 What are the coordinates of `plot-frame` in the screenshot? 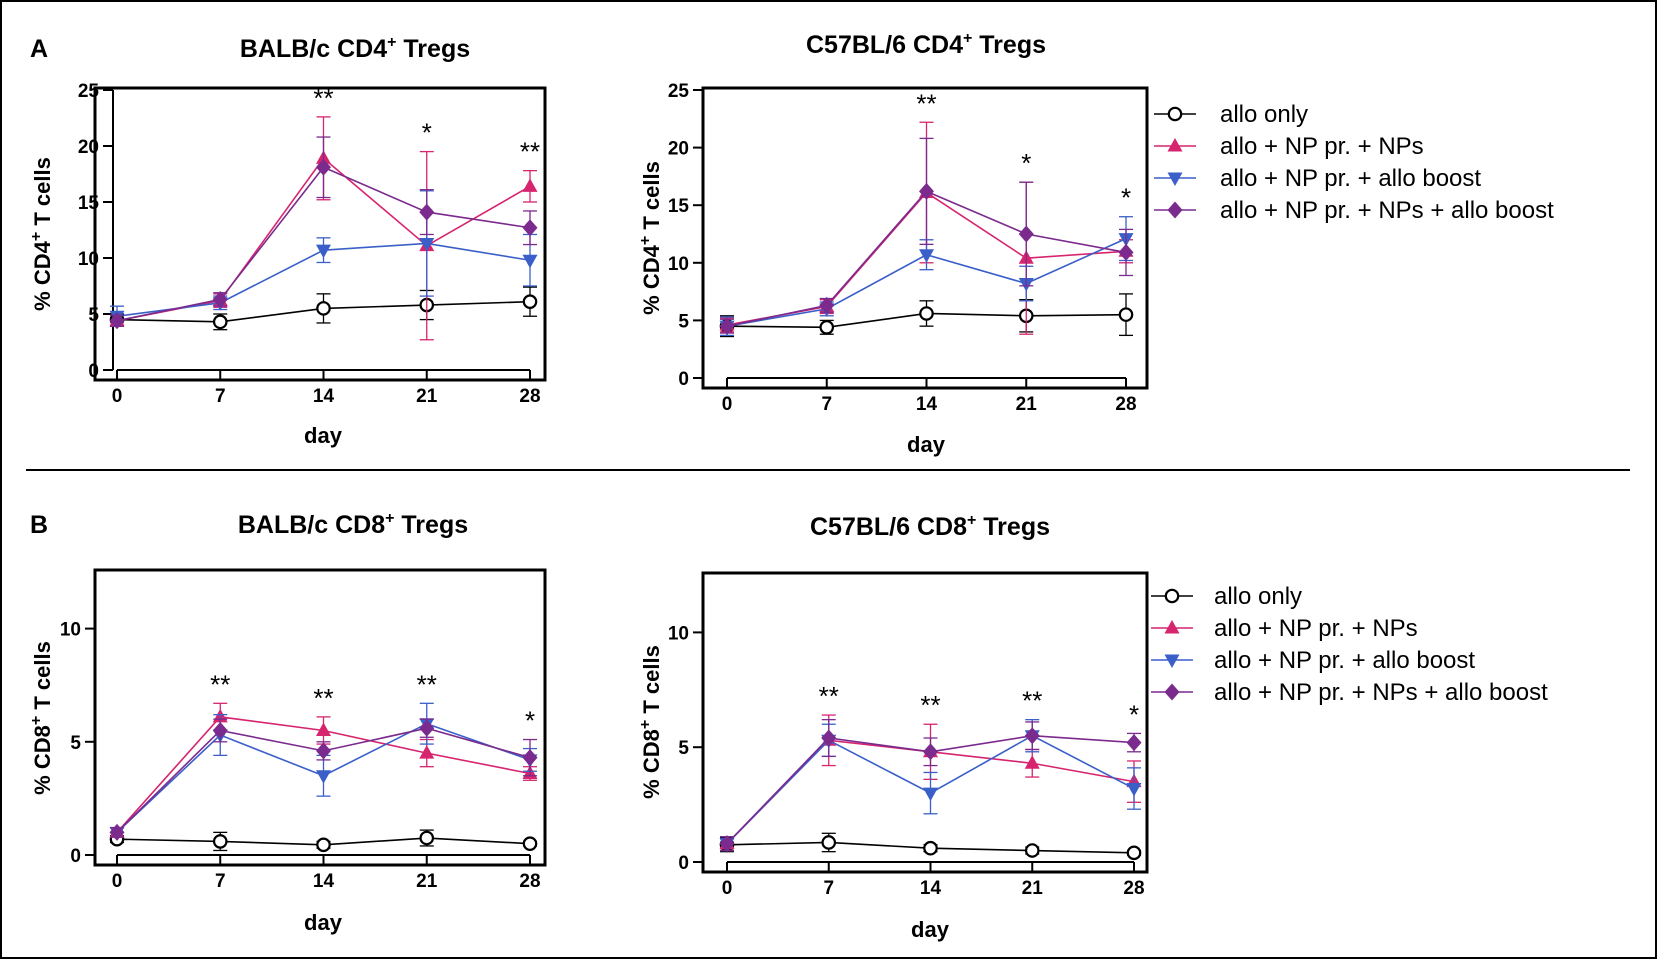 It's located at (320, 234).